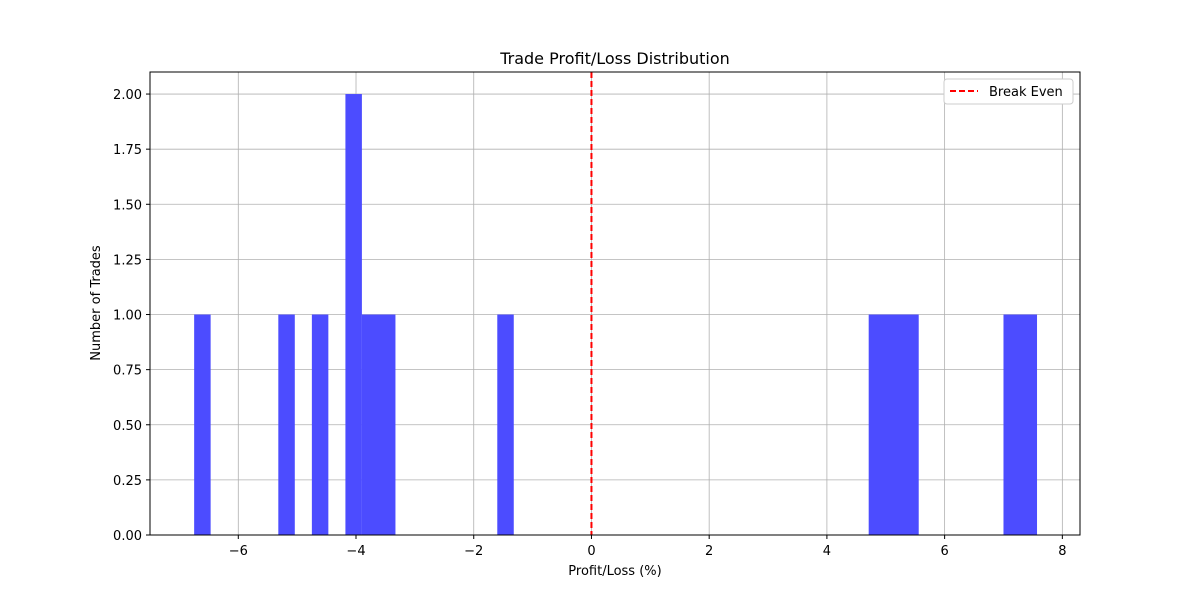  I want to click on legend-label-break-even: Break Even, so click(1026, 92).